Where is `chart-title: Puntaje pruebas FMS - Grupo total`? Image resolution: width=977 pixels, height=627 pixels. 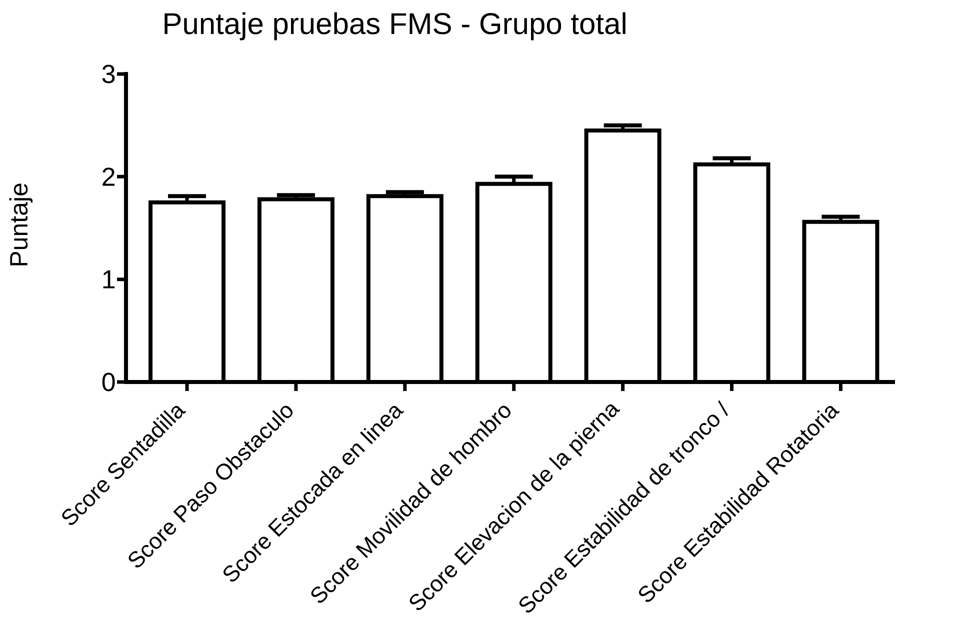 chart-title: Puntaje pruebas FMS - Grupo total is located at coordinates (395, 26).